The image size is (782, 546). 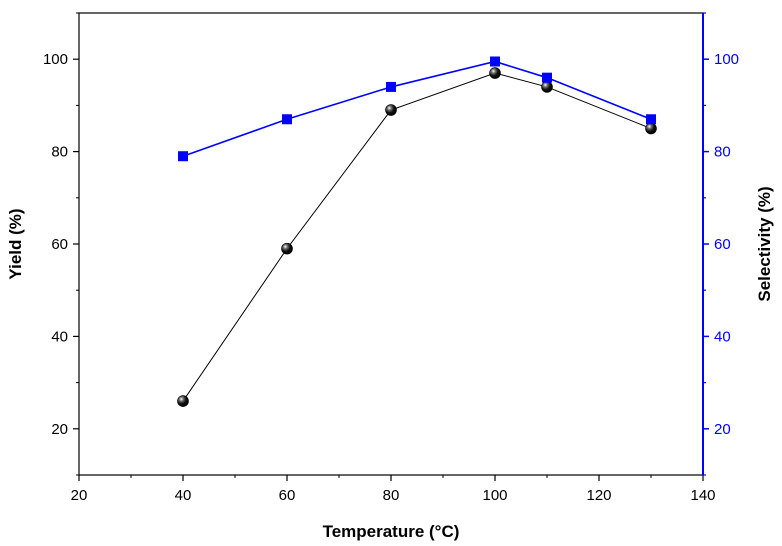 What do you see at coordinates (55, 59) in the screenshot?
I see `y-left-tick-label: 100` at bounding box center [55, 59].